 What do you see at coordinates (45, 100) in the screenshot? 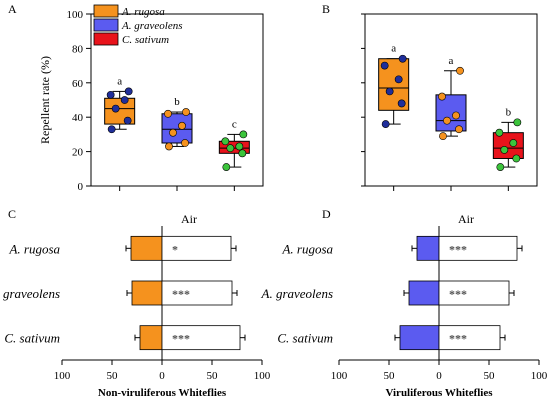
I see `y-axis-label: Repellent rate (%)` at bounding box center [45, 100].